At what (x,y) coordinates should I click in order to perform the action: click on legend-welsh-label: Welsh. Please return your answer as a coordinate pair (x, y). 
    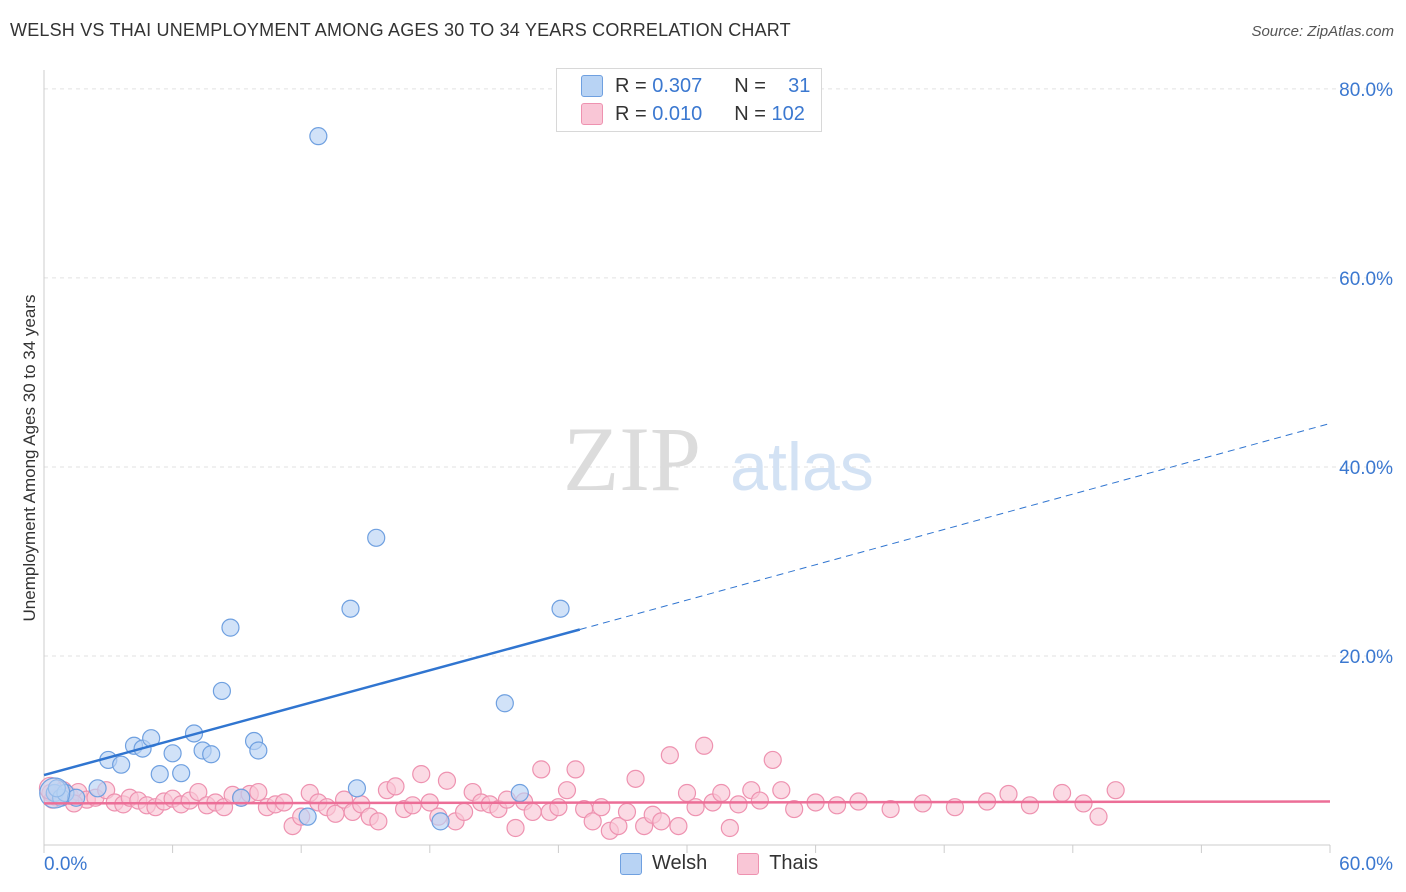
    Looking at the image, I should click on (680, 863).